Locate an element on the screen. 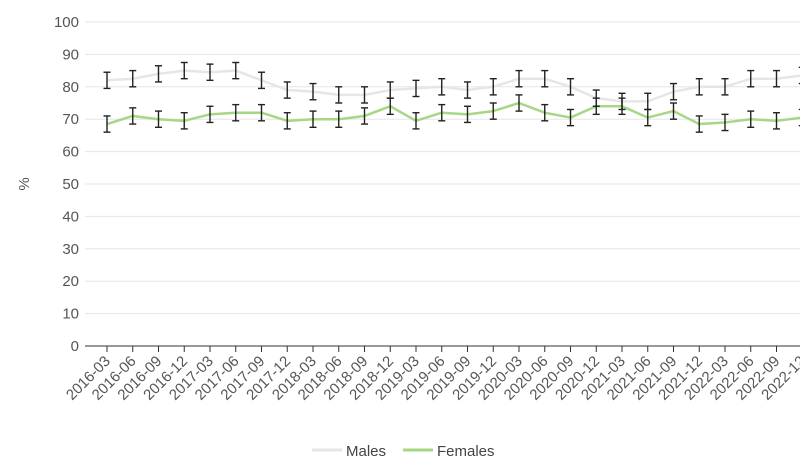 Image resolution: width=800 pixels, height=459 pixels. y-axis-title: % is located at coordinates (24, 183).